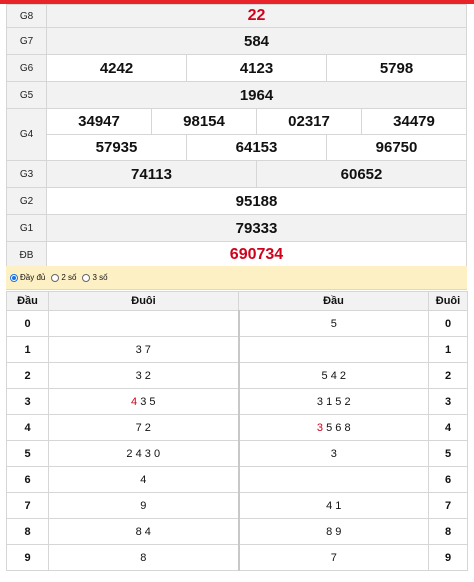 The height and width of the screenshot is (582, 474). I want to click on prize-row-g8: G8 22, so click(236, 16).